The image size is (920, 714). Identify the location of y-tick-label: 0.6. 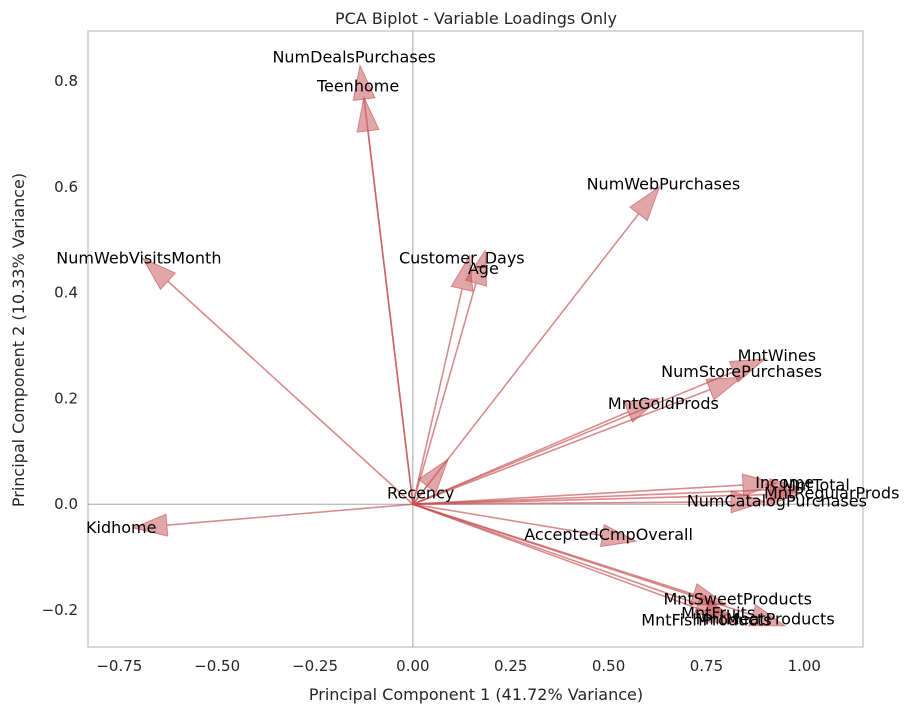
(66, 187).